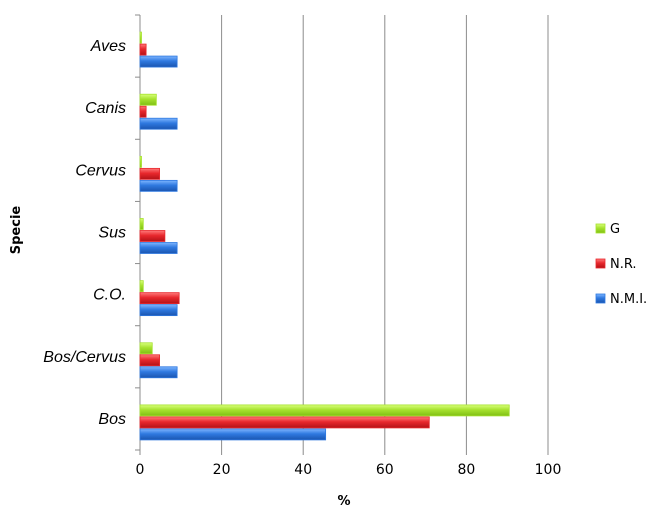  Describe the element at coordinates (343, 501) in the screenshot. I see `x-axis-title: %` at that location.